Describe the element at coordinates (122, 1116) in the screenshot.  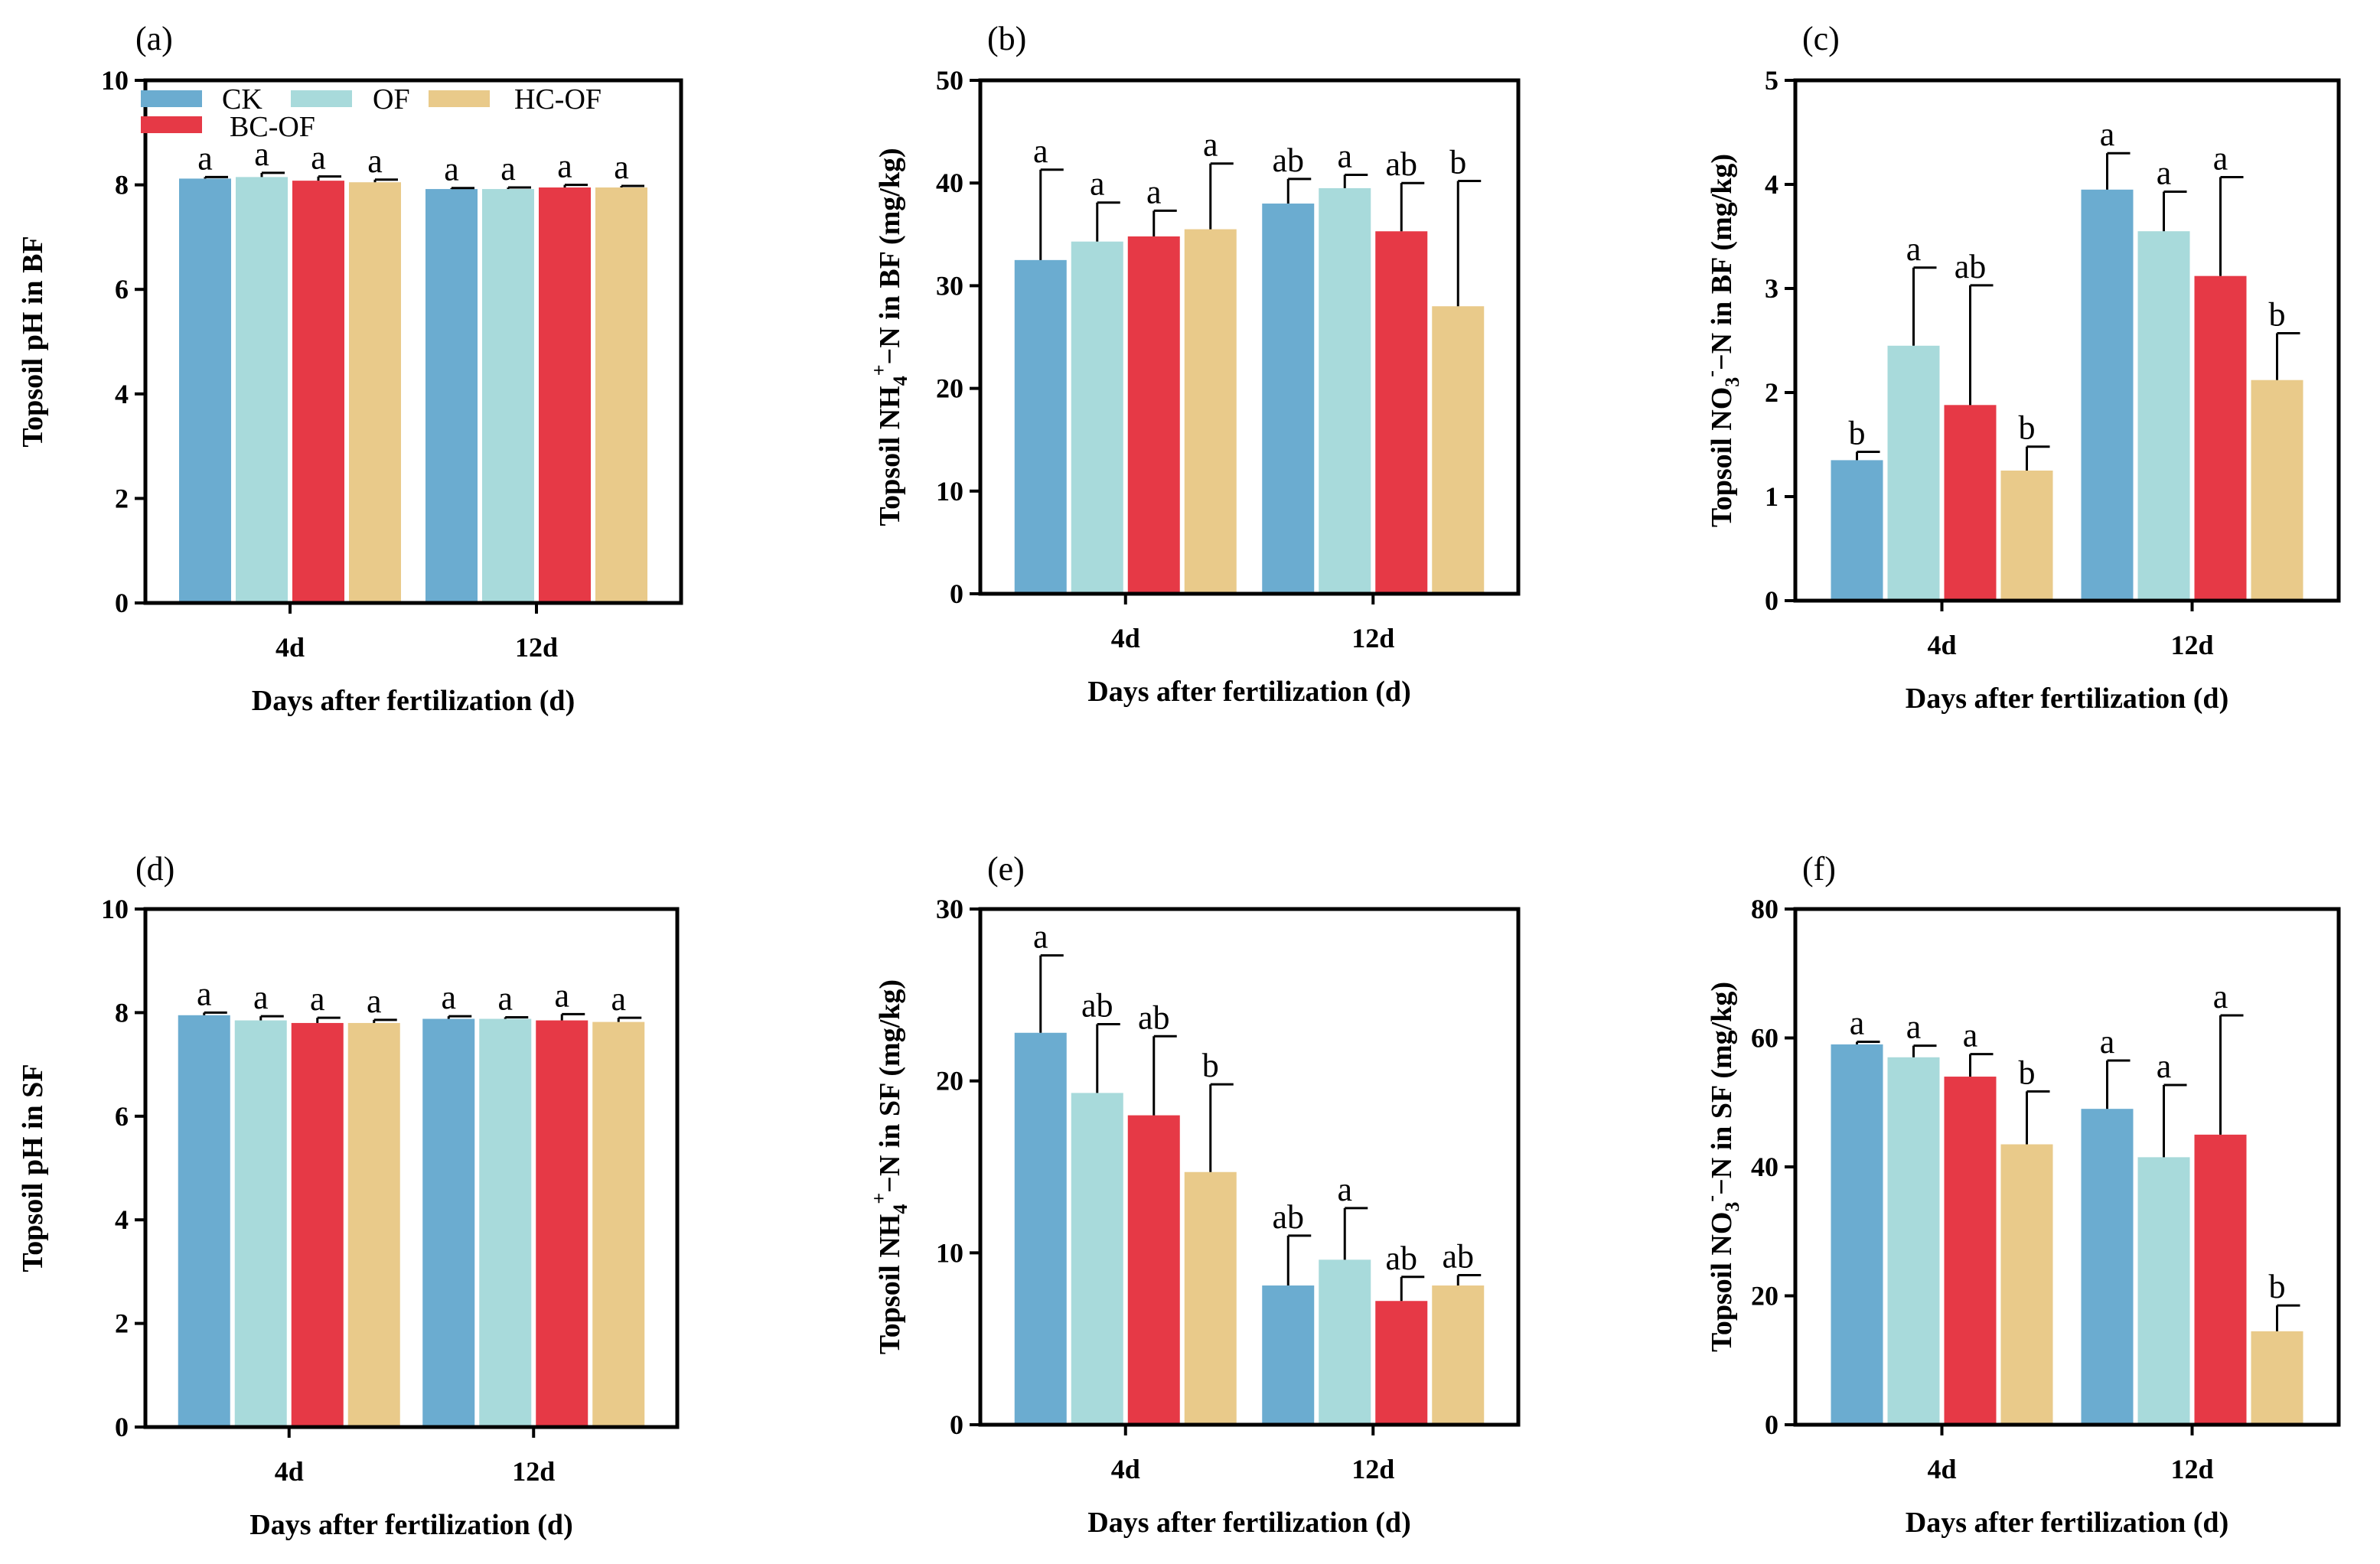
I see `y-tick-label: 6` at that location.